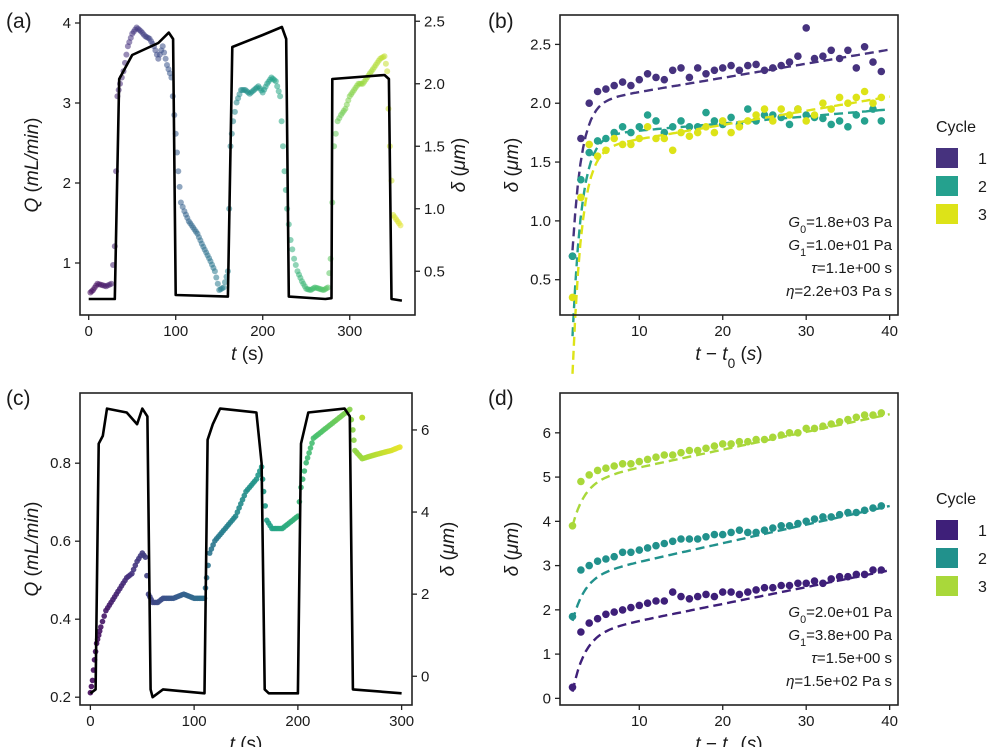 Image resolution: width=996 pixels, height=747 pixels. Describe the element at coordinates (67, 103) in the screenshot. I see `y-tick-label-left: 3` at that location.